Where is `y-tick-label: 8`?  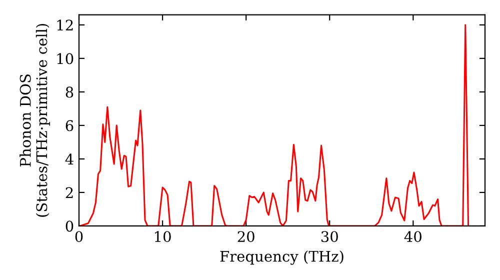 y-tick-label: 8 is located at coordinates (70, 92).